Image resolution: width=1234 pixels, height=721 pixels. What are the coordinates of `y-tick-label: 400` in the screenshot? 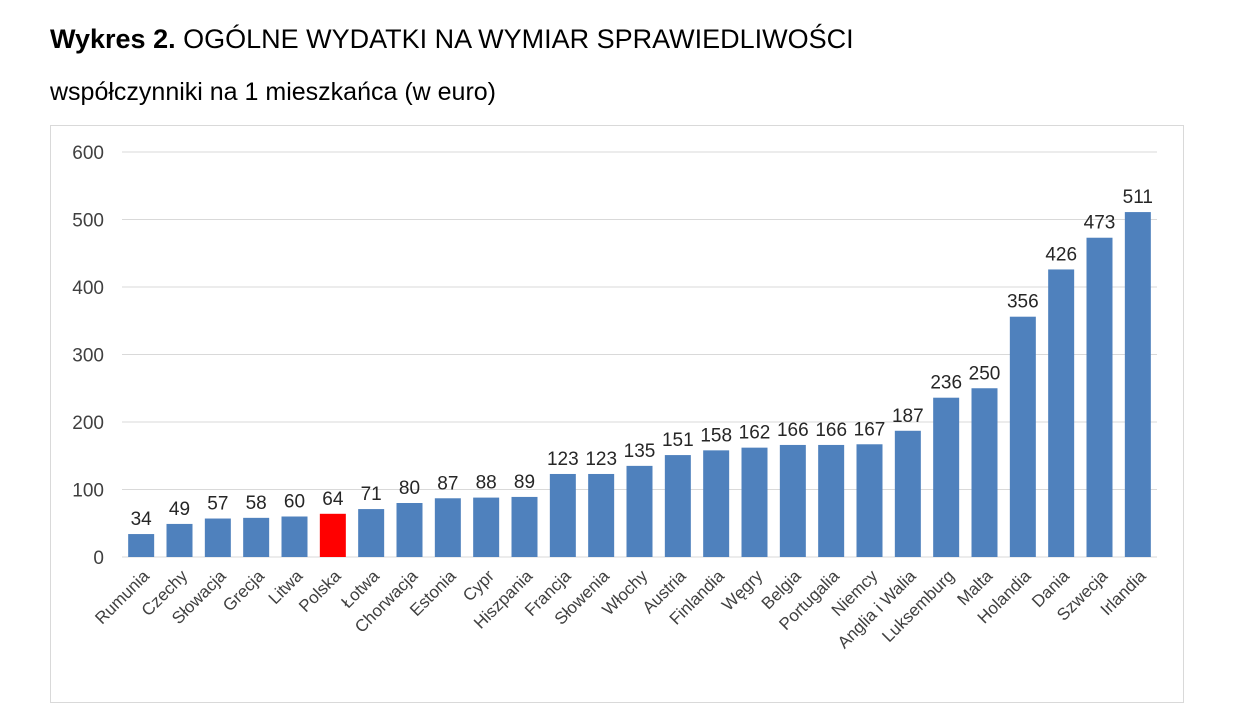 It's located at (88, 288).